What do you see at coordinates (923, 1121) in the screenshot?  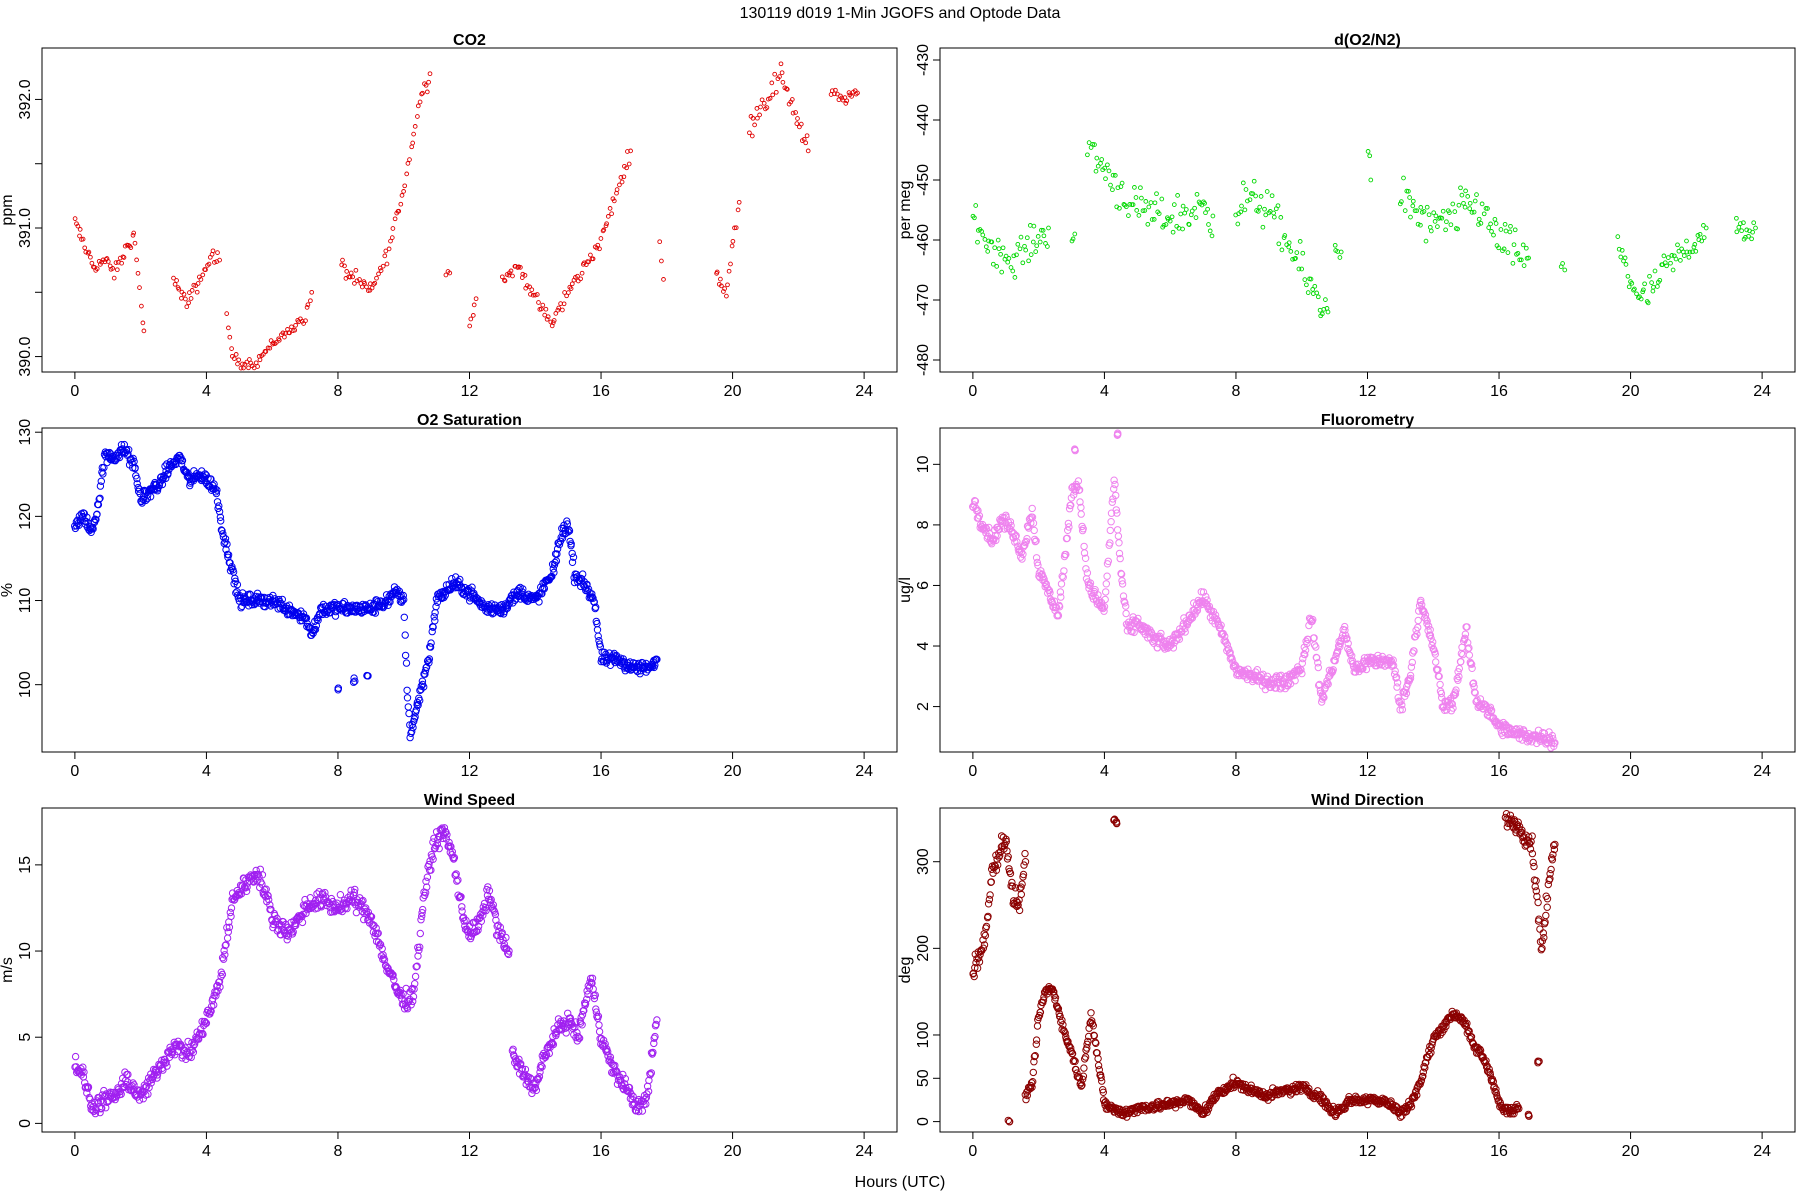 I see `y-tick-label: 0` at bounding box center [923, 1121].